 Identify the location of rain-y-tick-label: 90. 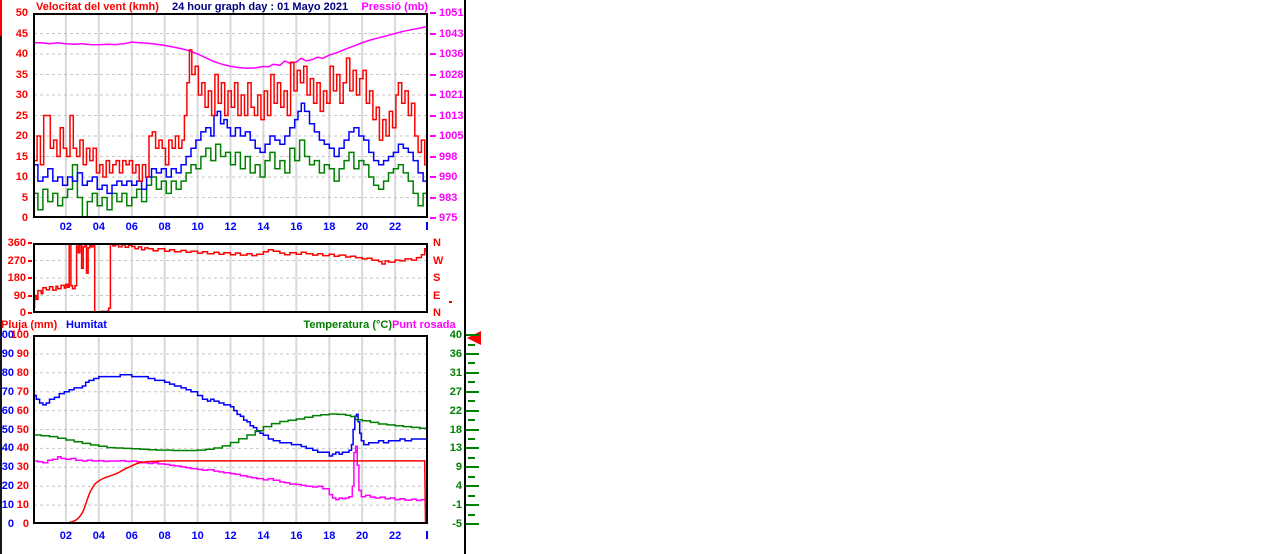
(22, 353).